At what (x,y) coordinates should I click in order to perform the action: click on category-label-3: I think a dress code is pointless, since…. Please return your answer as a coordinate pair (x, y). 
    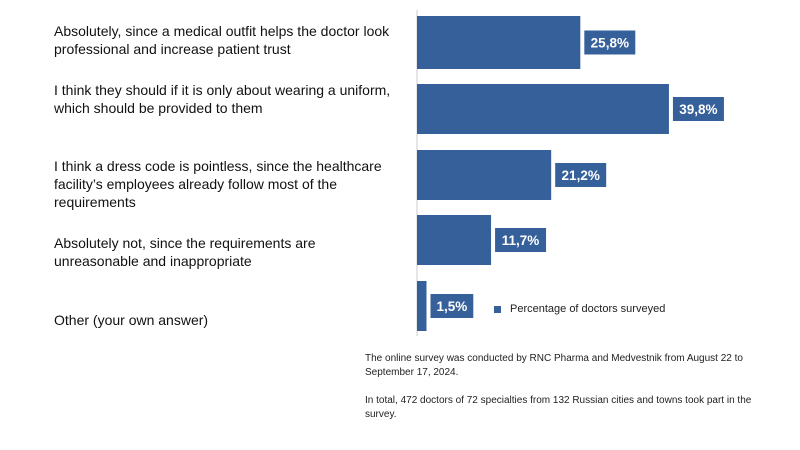
    Looking at the image, I should click on (218, 184).